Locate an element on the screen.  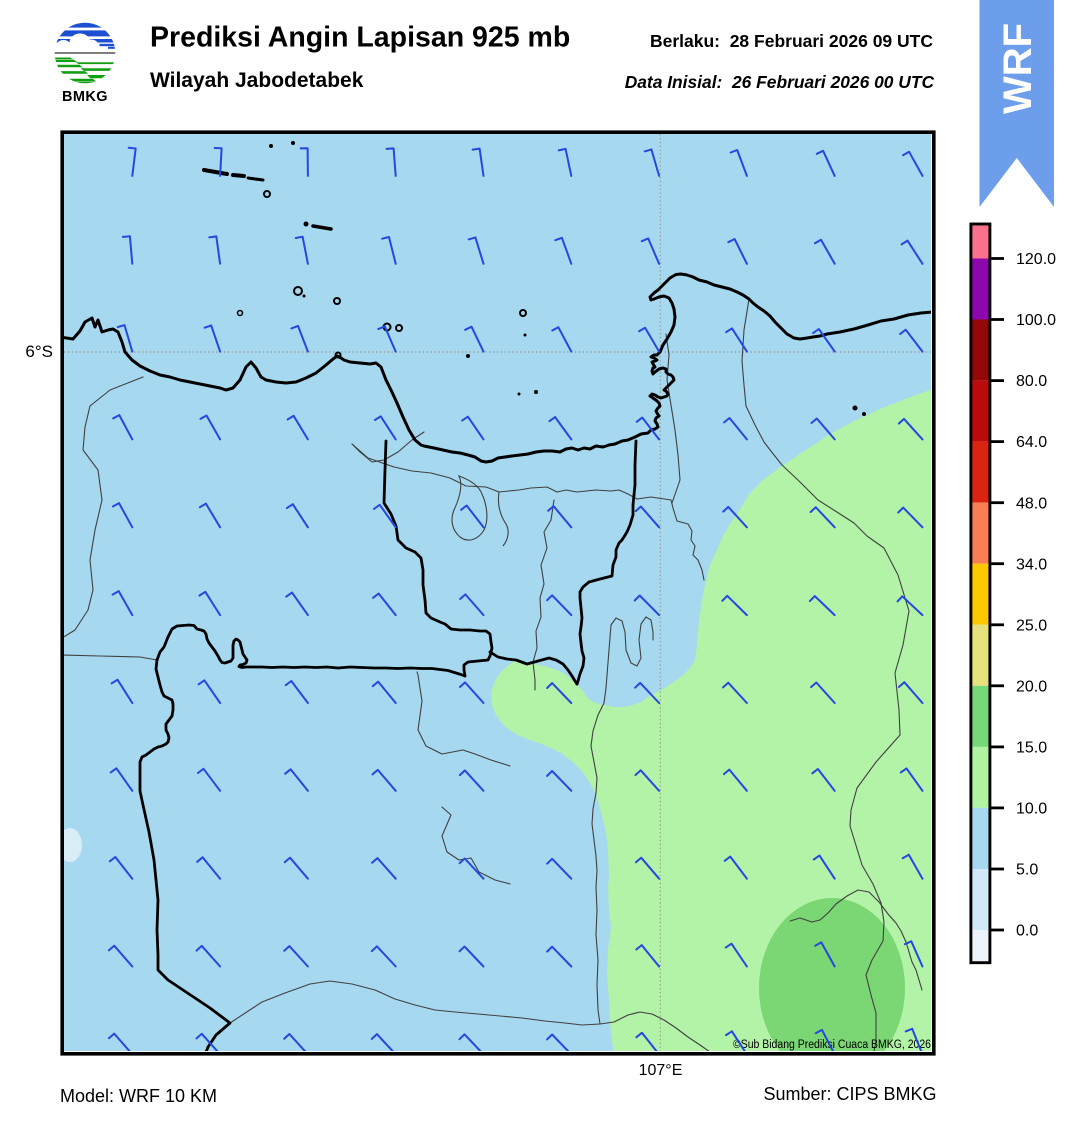
svg-text: 107°E is located at coordinates (661, 1070).